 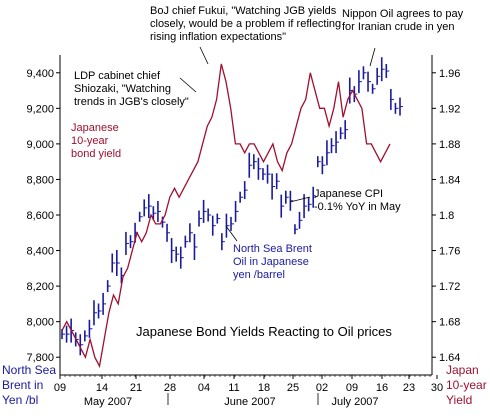 I want to click on left-tick-label: 8,400, so click(x=40, y=252).